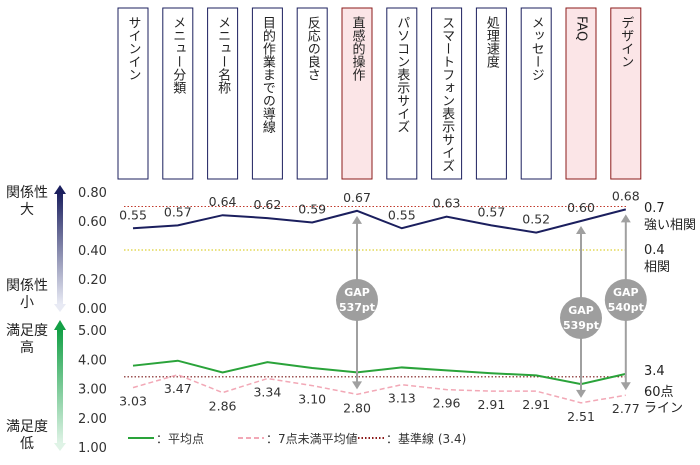 The image size is (700, 465). Describe the element at coordinates (178, 55) in the screenshot. I see `category-label: メニュー分類` at that location.